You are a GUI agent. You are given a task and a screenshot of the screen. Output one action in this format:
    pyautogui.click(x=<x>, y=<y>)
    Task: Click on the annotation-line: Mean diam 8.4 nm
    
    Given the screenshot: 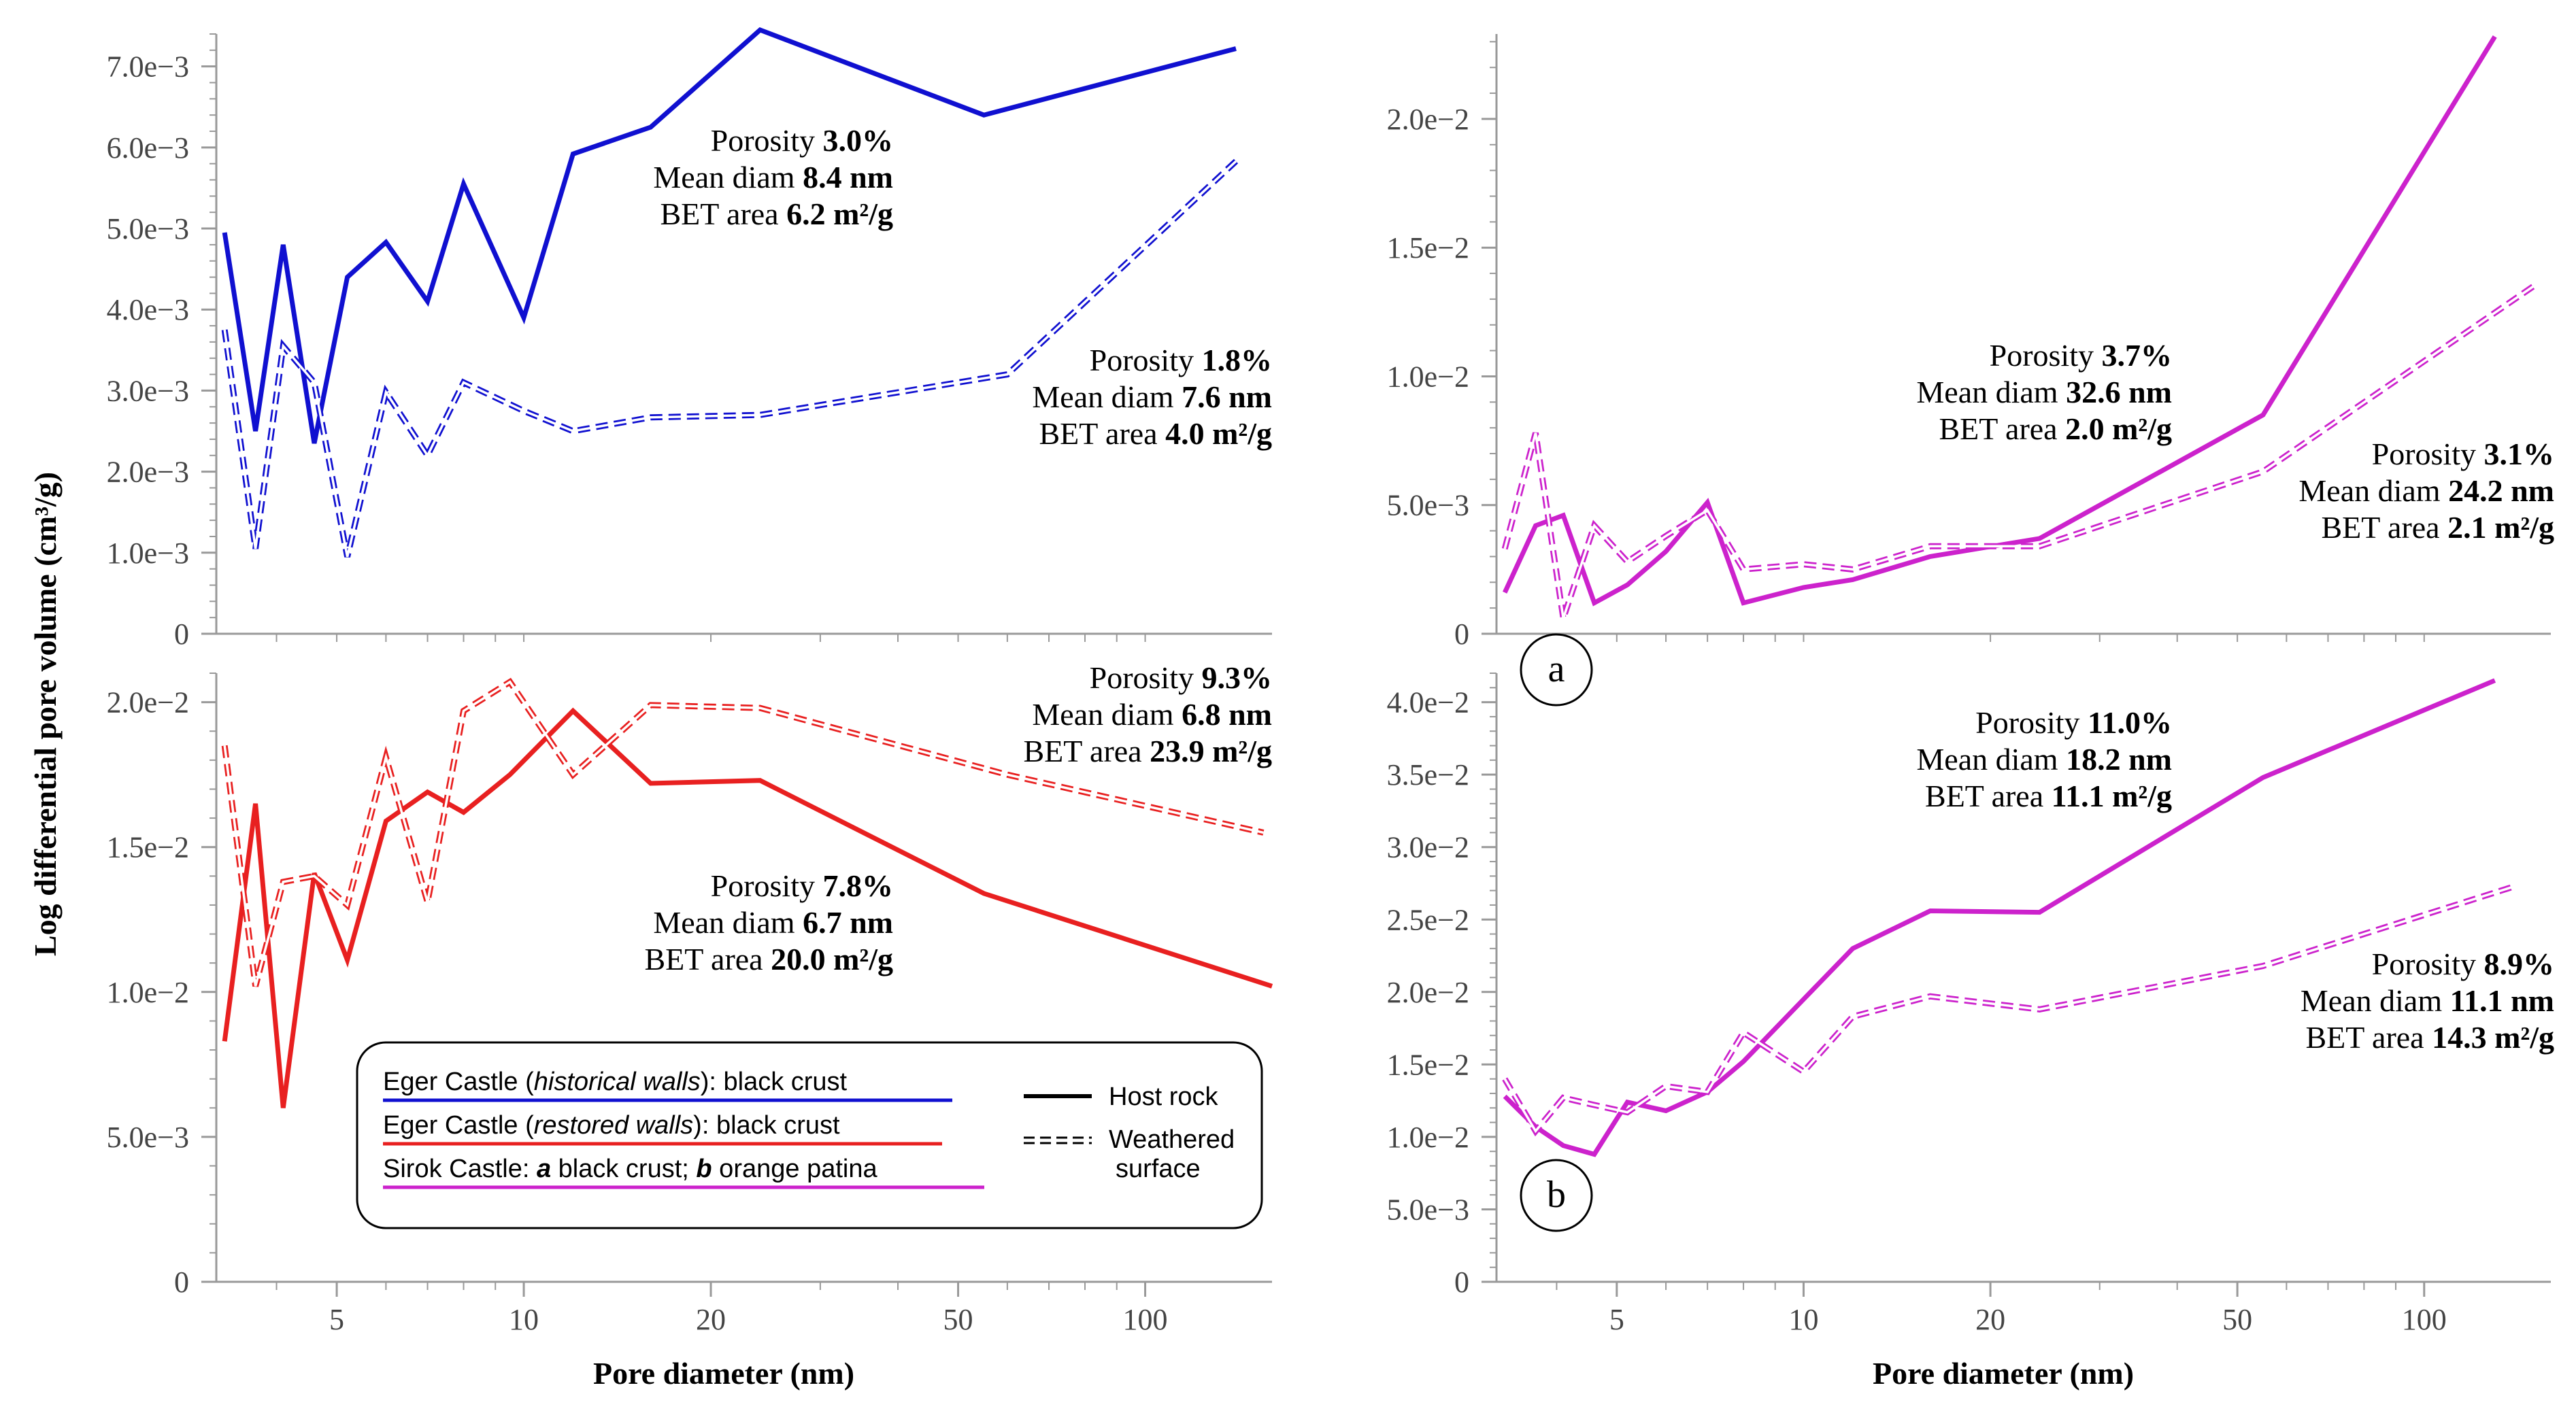 What is the action you would take?
    pyautogui.click(x=773, y=177)
    